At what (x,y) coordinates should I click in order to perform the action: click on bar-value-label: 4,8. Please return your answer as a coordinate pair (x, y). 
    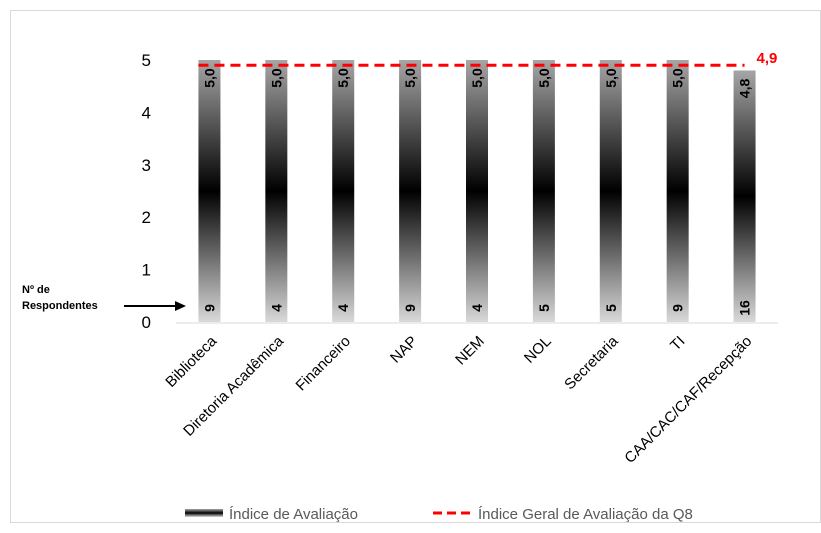
    Looking at the image, I should click on (745, 89).